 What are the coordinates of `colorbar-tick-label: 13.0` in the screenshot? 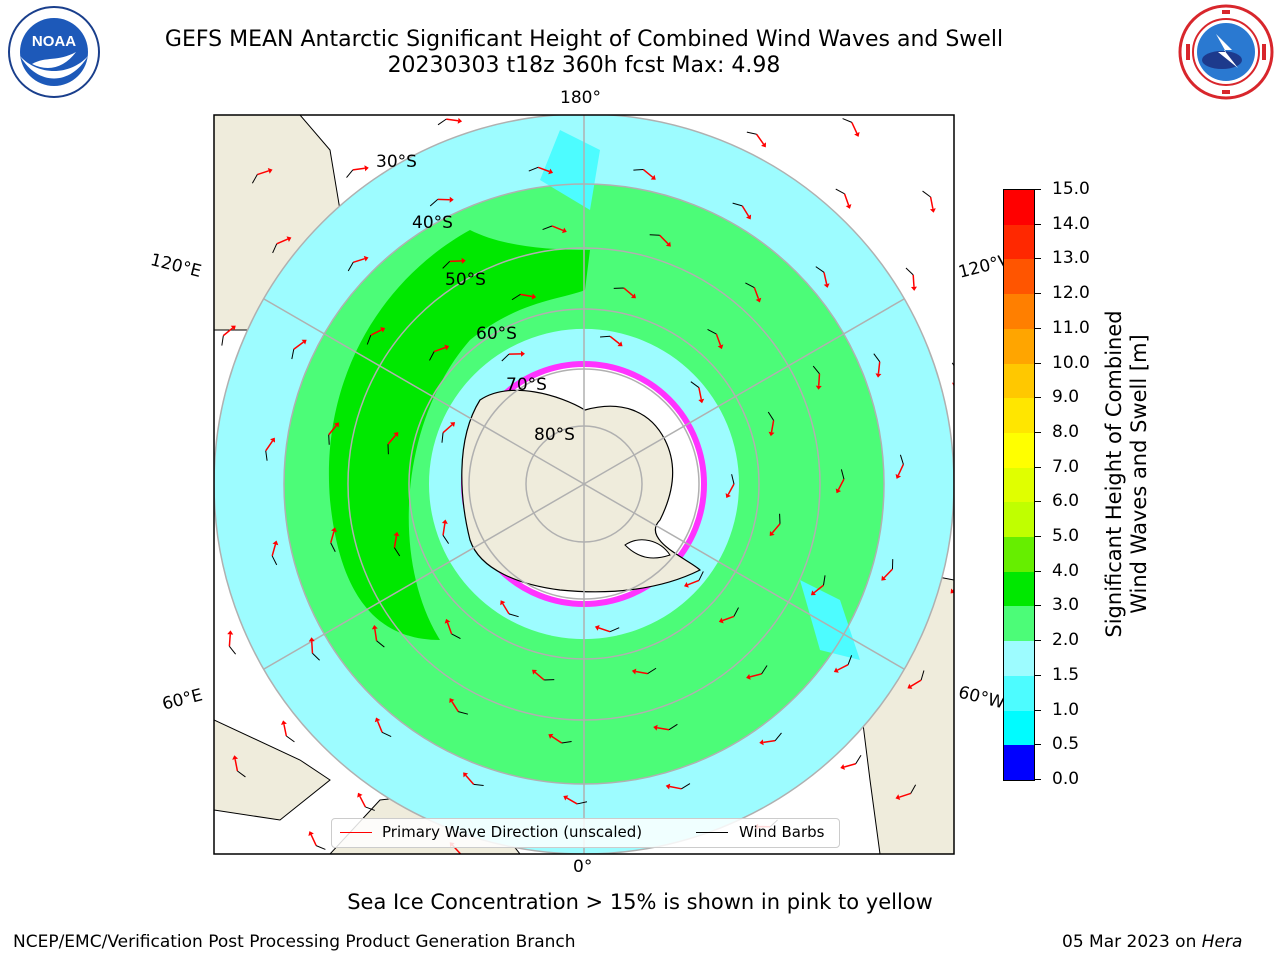 It's located at (1071, 258).